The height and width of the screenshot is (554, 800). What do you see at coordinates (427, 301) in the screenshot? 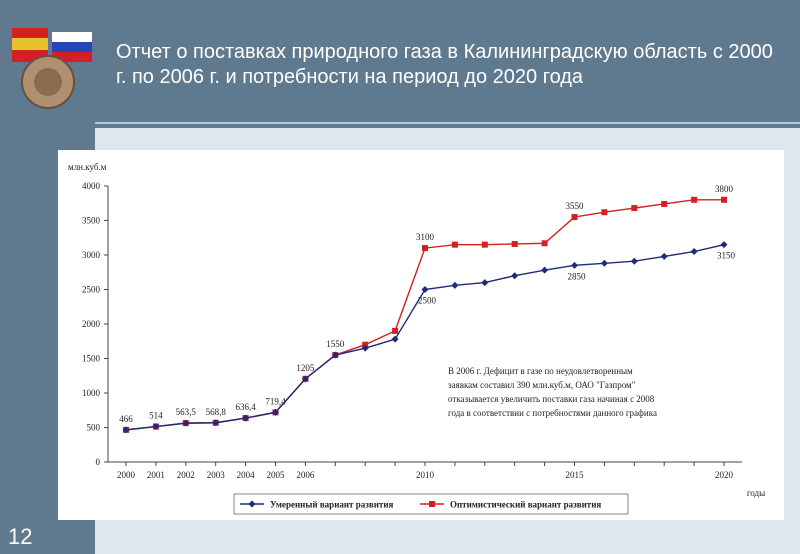
I see `data-label: 2500` at bounding box center [427, 301].